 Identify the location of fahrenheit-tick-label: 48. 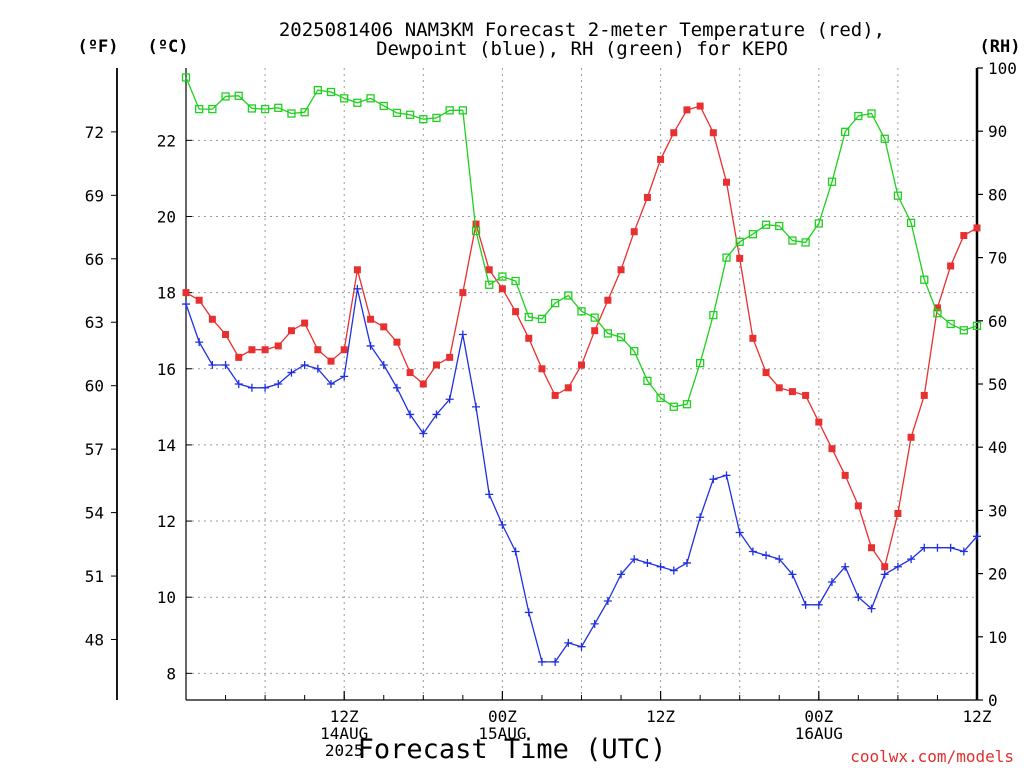
(94, 640).